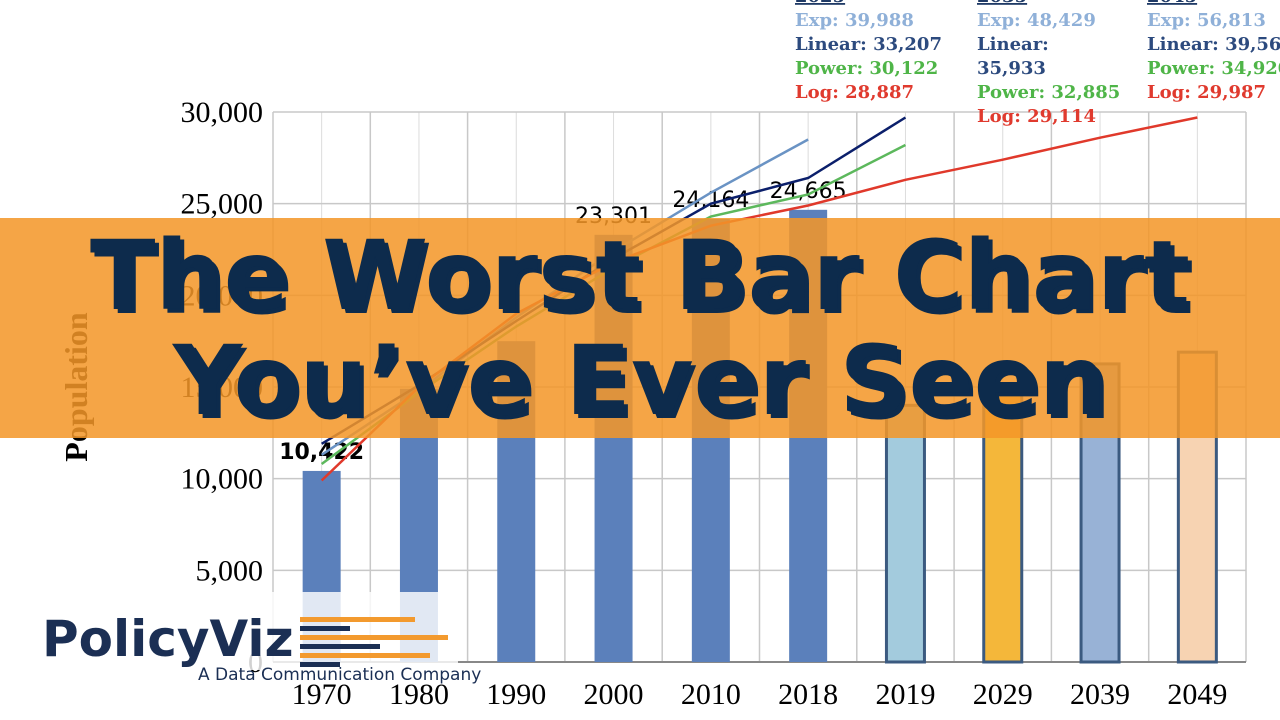 This screenshot has width=1280, height=720. I want to click on y-tick-label: 5,000, so click(230, 570).